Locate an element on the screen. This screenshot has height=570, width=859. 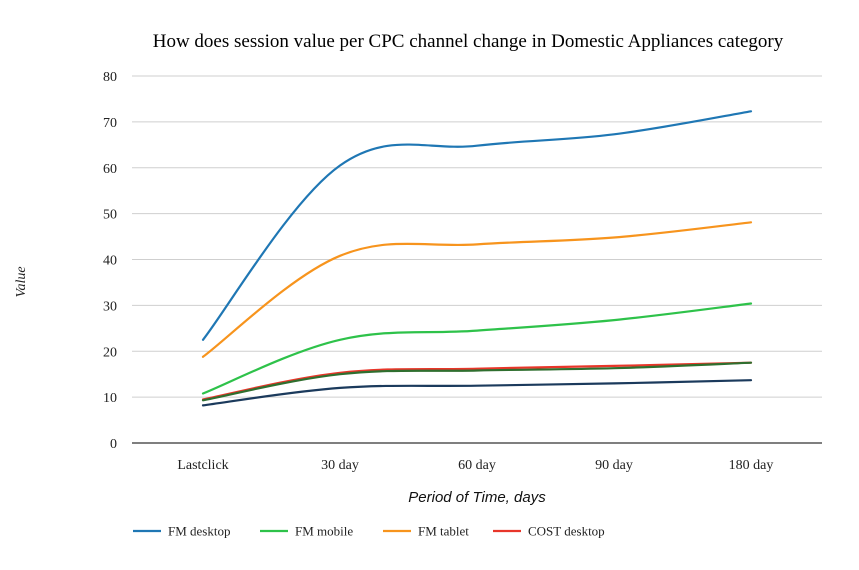
legend-label: FM tablet is located at coordinates (443, 531).